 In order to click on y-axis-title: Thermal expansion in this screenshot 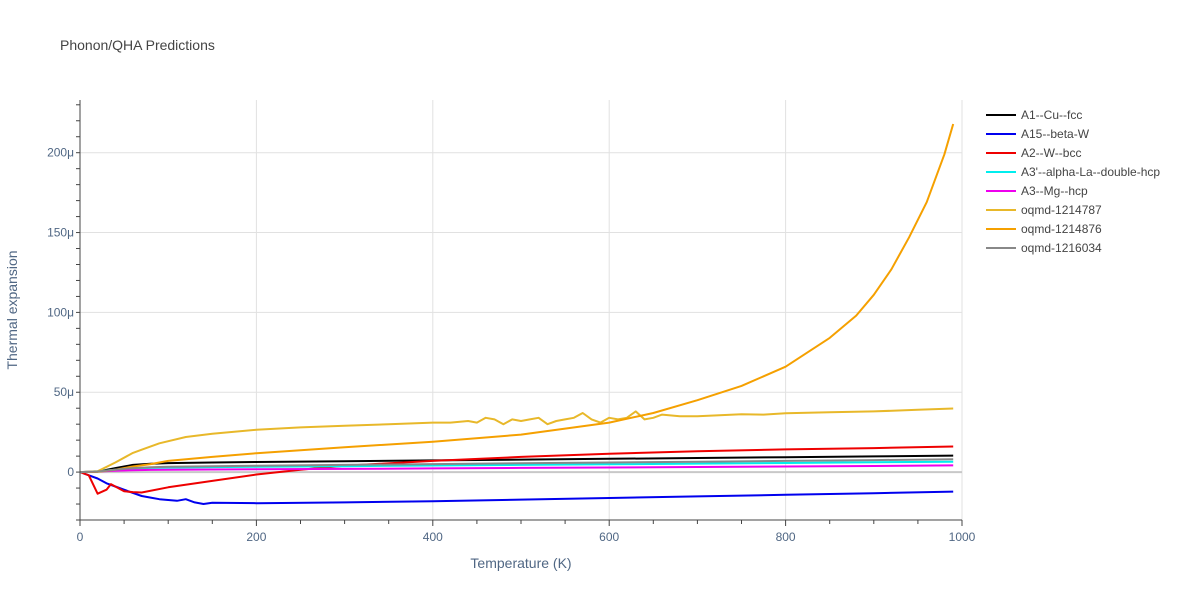, I will do `click(12, 309)`.